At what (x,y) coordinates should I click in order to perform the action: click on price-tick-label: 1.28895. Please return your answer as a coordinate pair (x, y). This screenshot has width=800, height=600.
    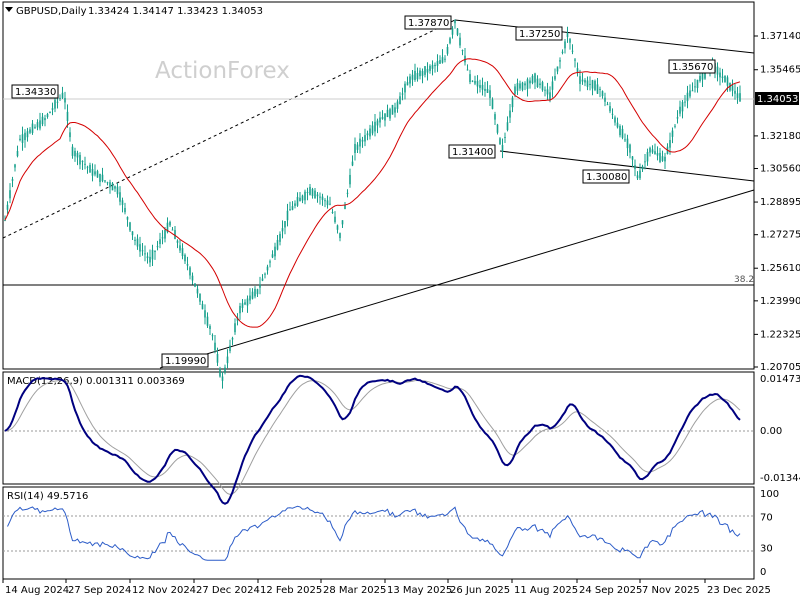
    Looking at the image, I should click on (780, 202).